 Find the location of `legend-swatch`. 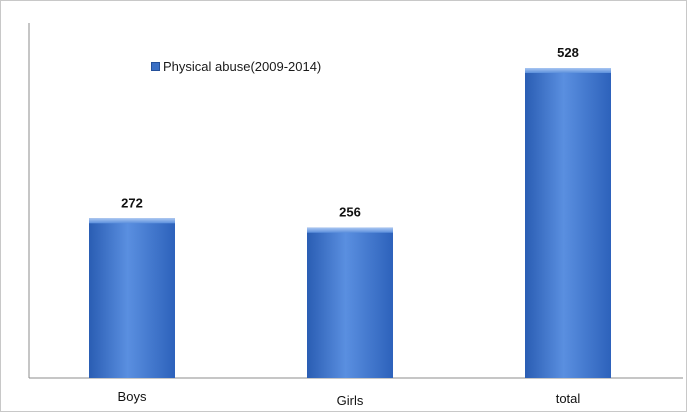

legend-swatch is located at coordinates (155, 66).